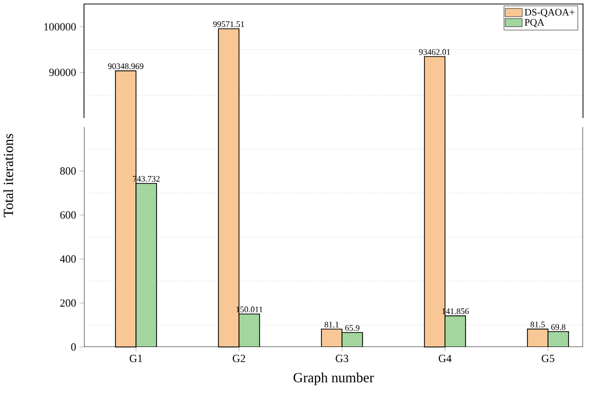 This screenshot has width=595, height=408. What do you see at coordinates (537, 325) in the screenshot?
I see `data-label: 81.5` at bounding box center [537, 325].